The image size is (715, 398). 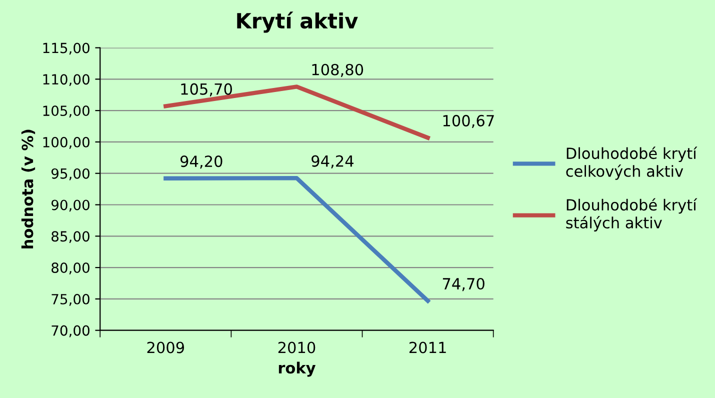 I want to click on y-tick-label: 80,00, so click(x=71, y=268).